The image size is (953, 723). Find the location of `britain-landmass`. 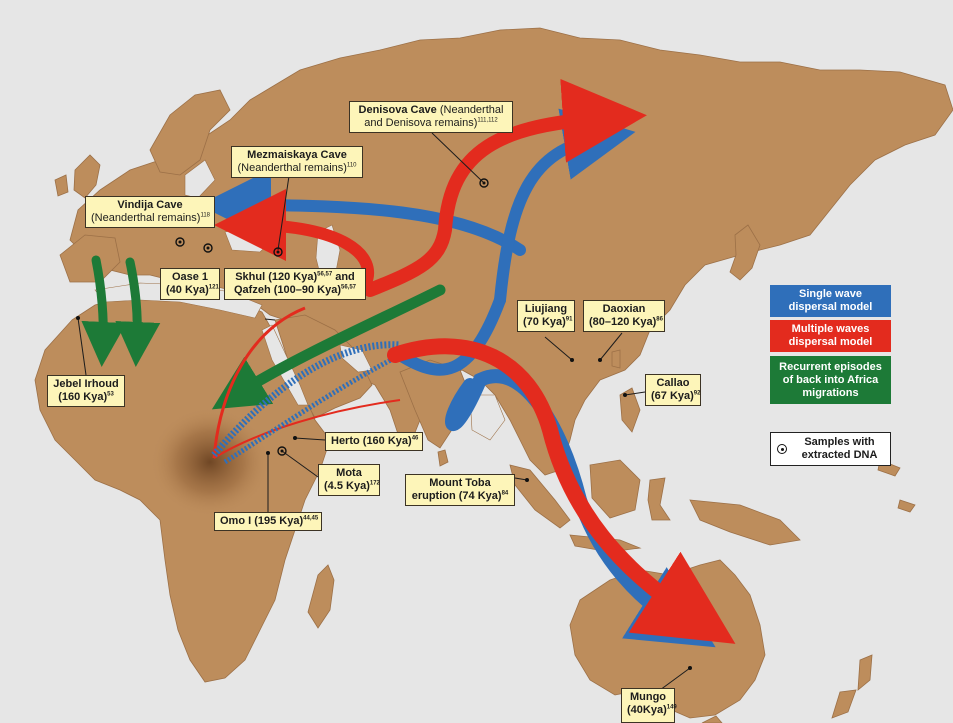

britain-landmass is located at coordinates (87, 176).